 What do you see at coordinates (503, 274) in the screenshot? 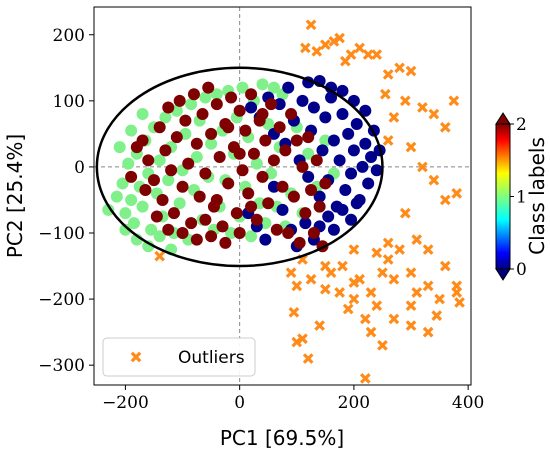
I see `colorbar-extend-bottom` at bounding box center [503, 274].